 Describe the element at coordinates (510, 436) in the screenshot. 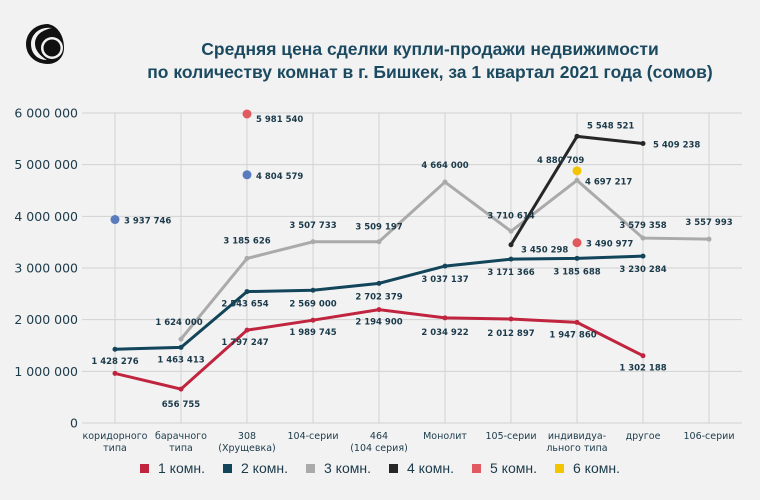

I see `x-tick-label: 105-серии` at that location.